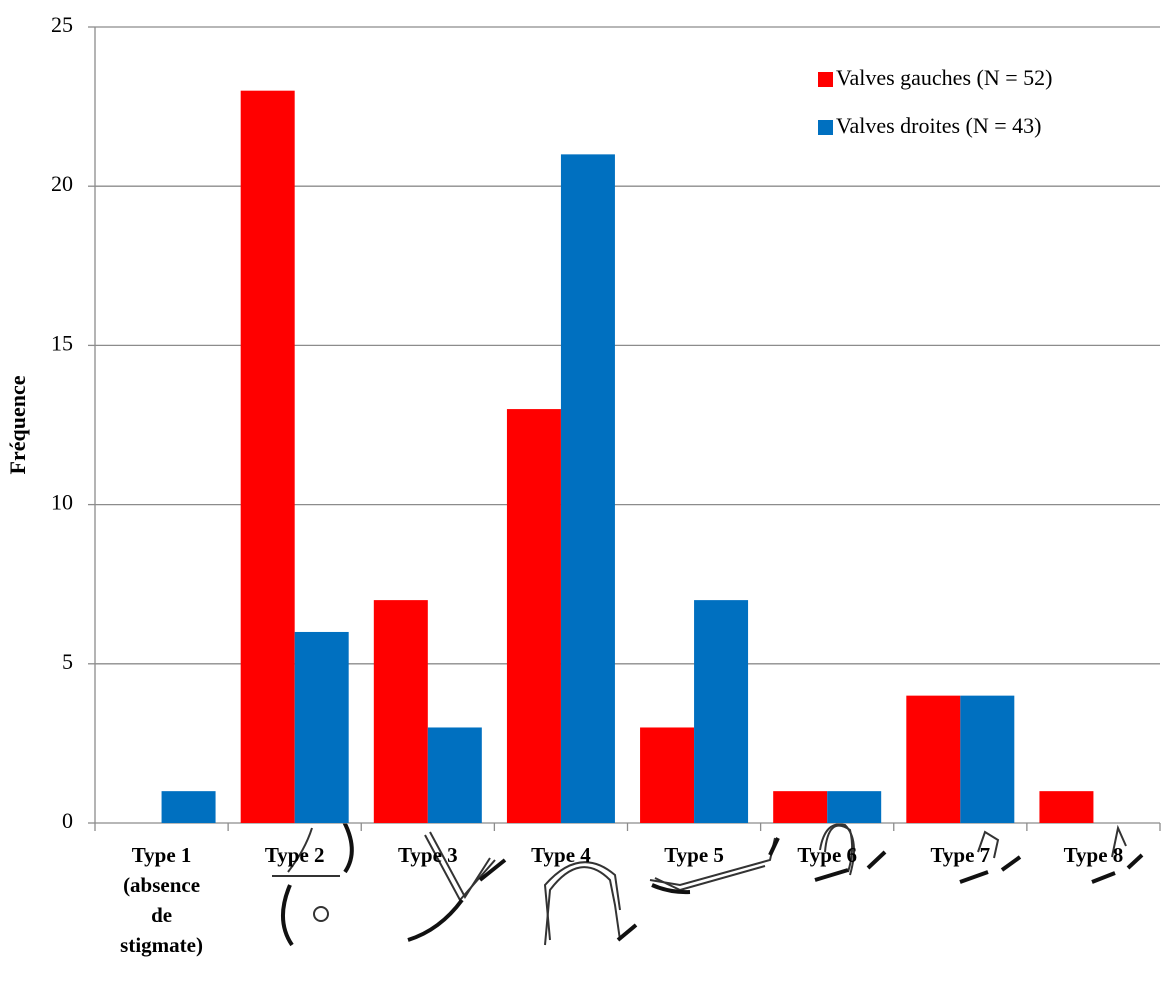  Describe the element at coordinates (561, 855) in the screenshot. I see `x-tick-label: Type 4` at that location.